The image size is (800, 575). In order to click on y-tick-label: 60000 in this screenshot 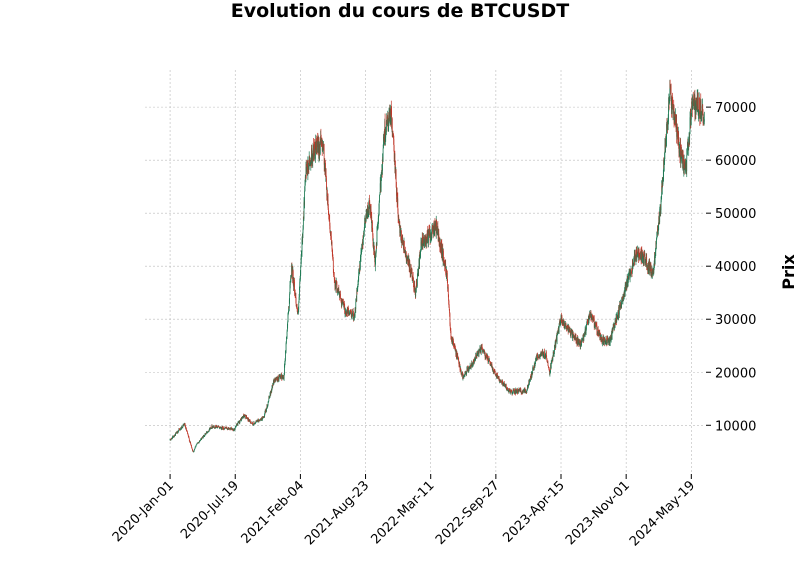, I will do `click(735, 161)`.